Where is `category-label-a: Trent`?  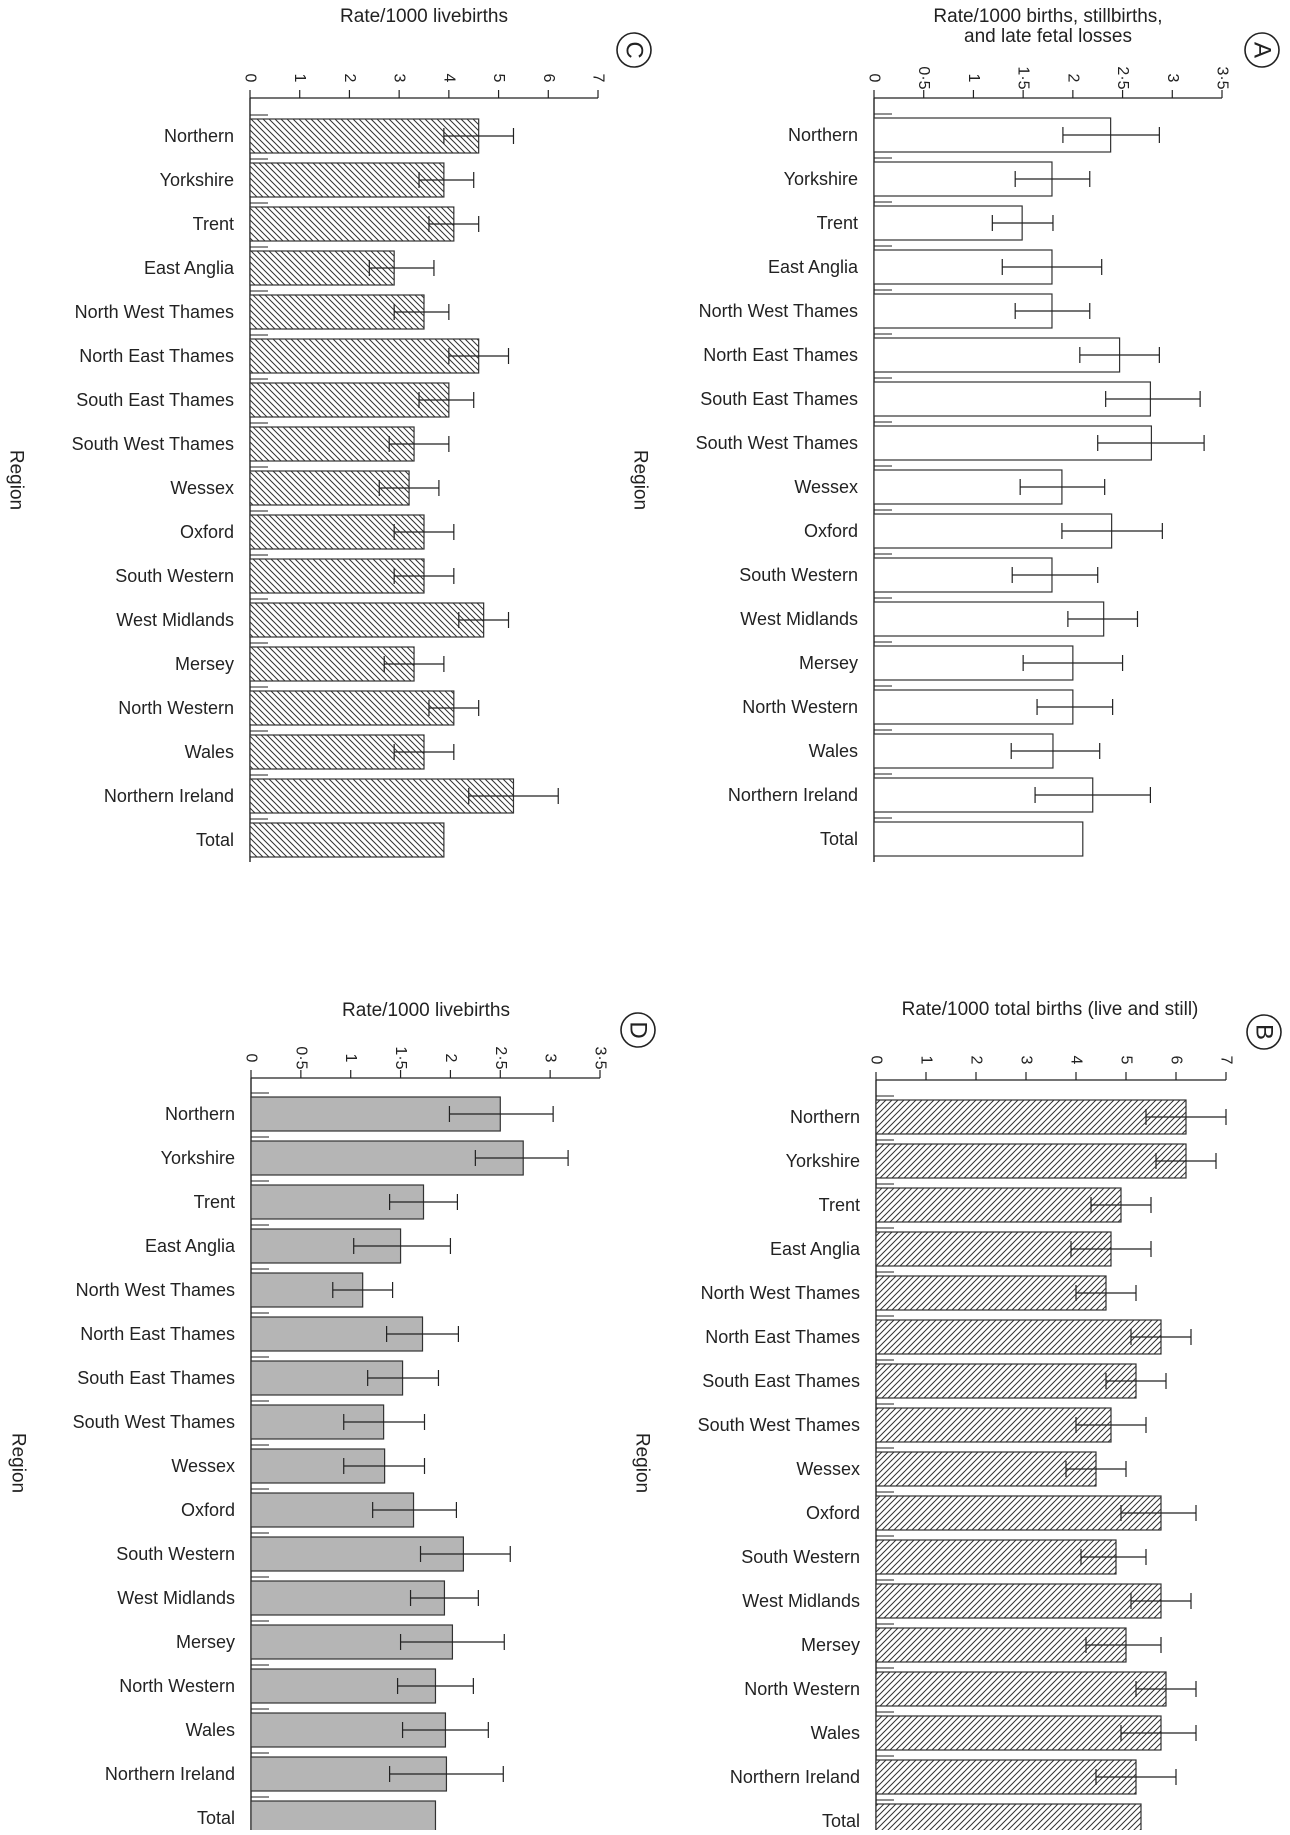
category-label-a: Trent is located at coordinates (837, 223).